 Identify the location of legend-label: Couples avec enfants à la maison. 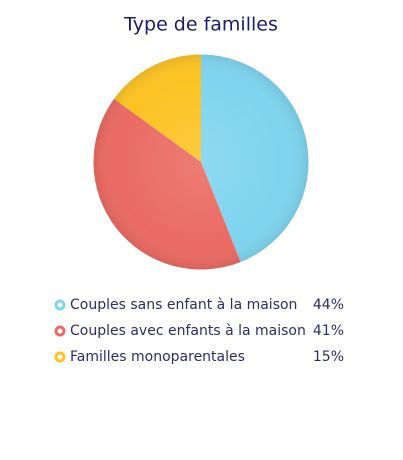
(188, 331).